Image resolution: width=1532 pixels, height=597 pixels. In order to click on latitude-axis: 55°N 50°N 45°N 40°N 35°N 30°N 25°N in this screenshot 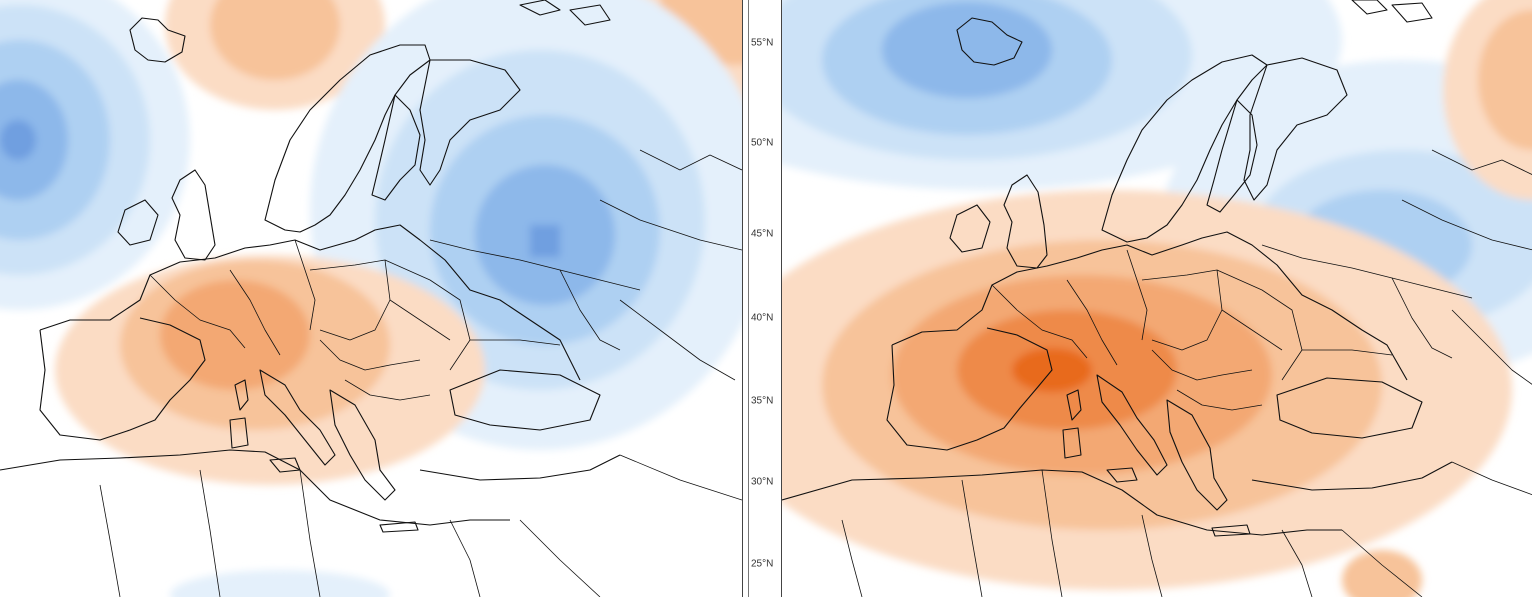, I will do `click(761, 298)`.